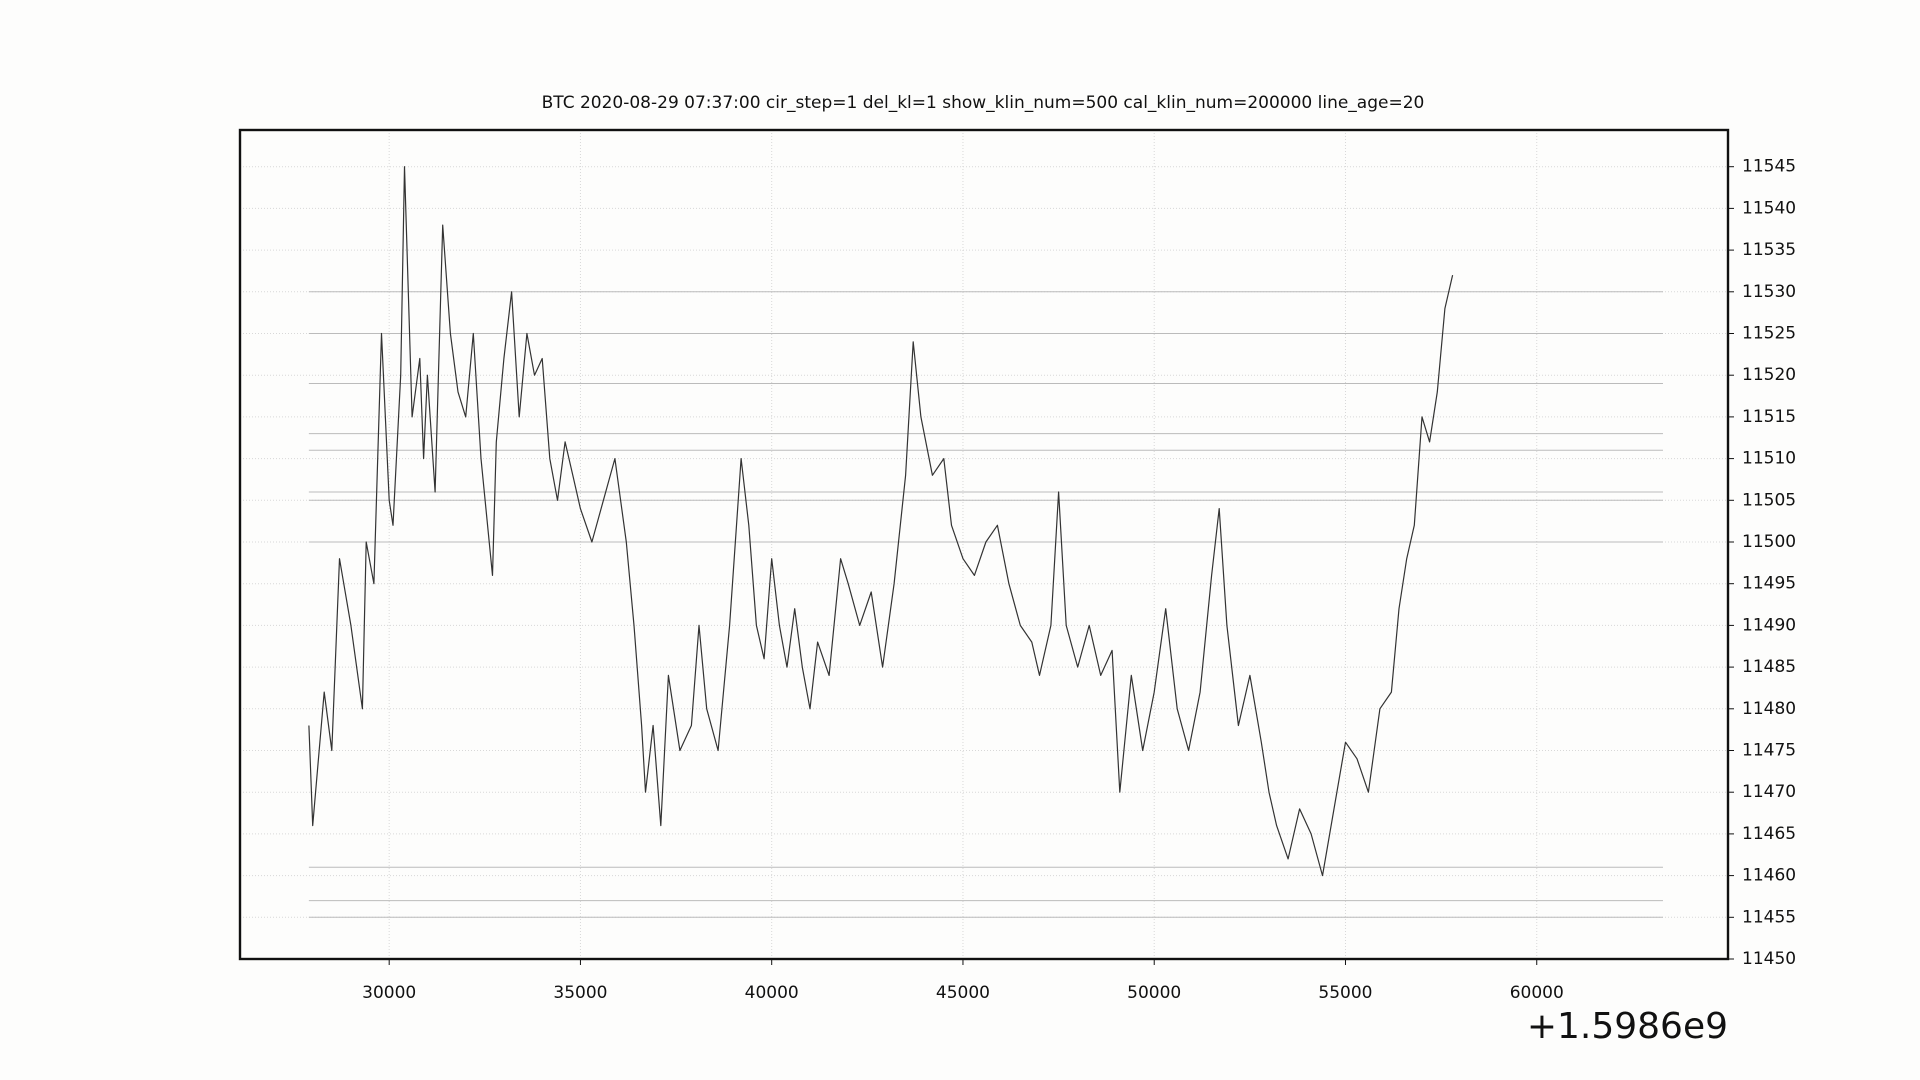 The image size is (1920, 1080). Describe the element at coordinates (1769, 375) in the screenshot. I see `y-tick-label: 11520` at that location.